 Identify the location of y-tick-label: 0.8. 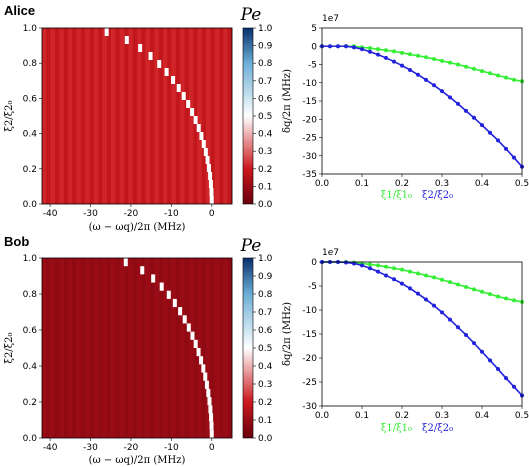
(30, 64).